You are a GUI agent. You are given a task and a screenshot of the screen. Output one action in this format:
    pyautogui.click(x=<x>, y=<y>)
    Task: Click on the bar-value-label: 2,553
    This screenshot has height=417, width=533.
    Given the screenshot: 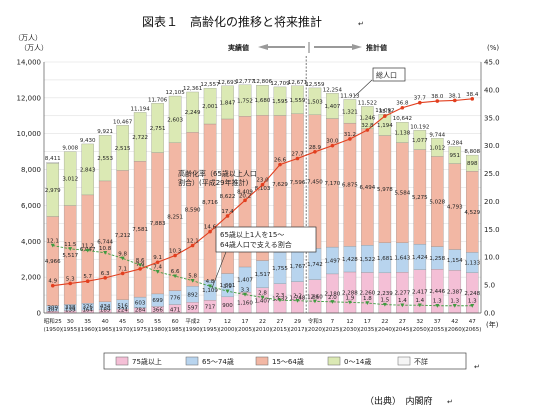 What is the action you would take?
    pyautogui.click(x=105, y=159)
    